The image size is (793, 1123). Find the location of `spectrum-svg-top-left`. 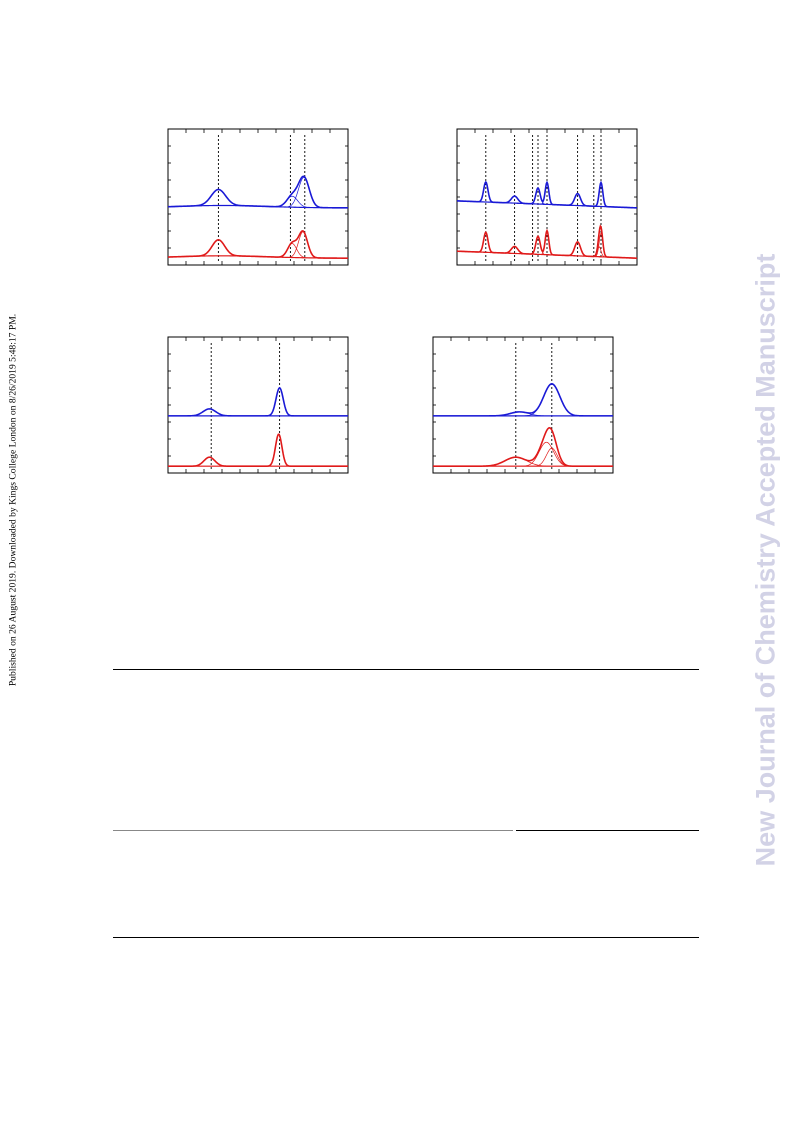

spectrum-svg-top-left is located at coordinates (258, 197).